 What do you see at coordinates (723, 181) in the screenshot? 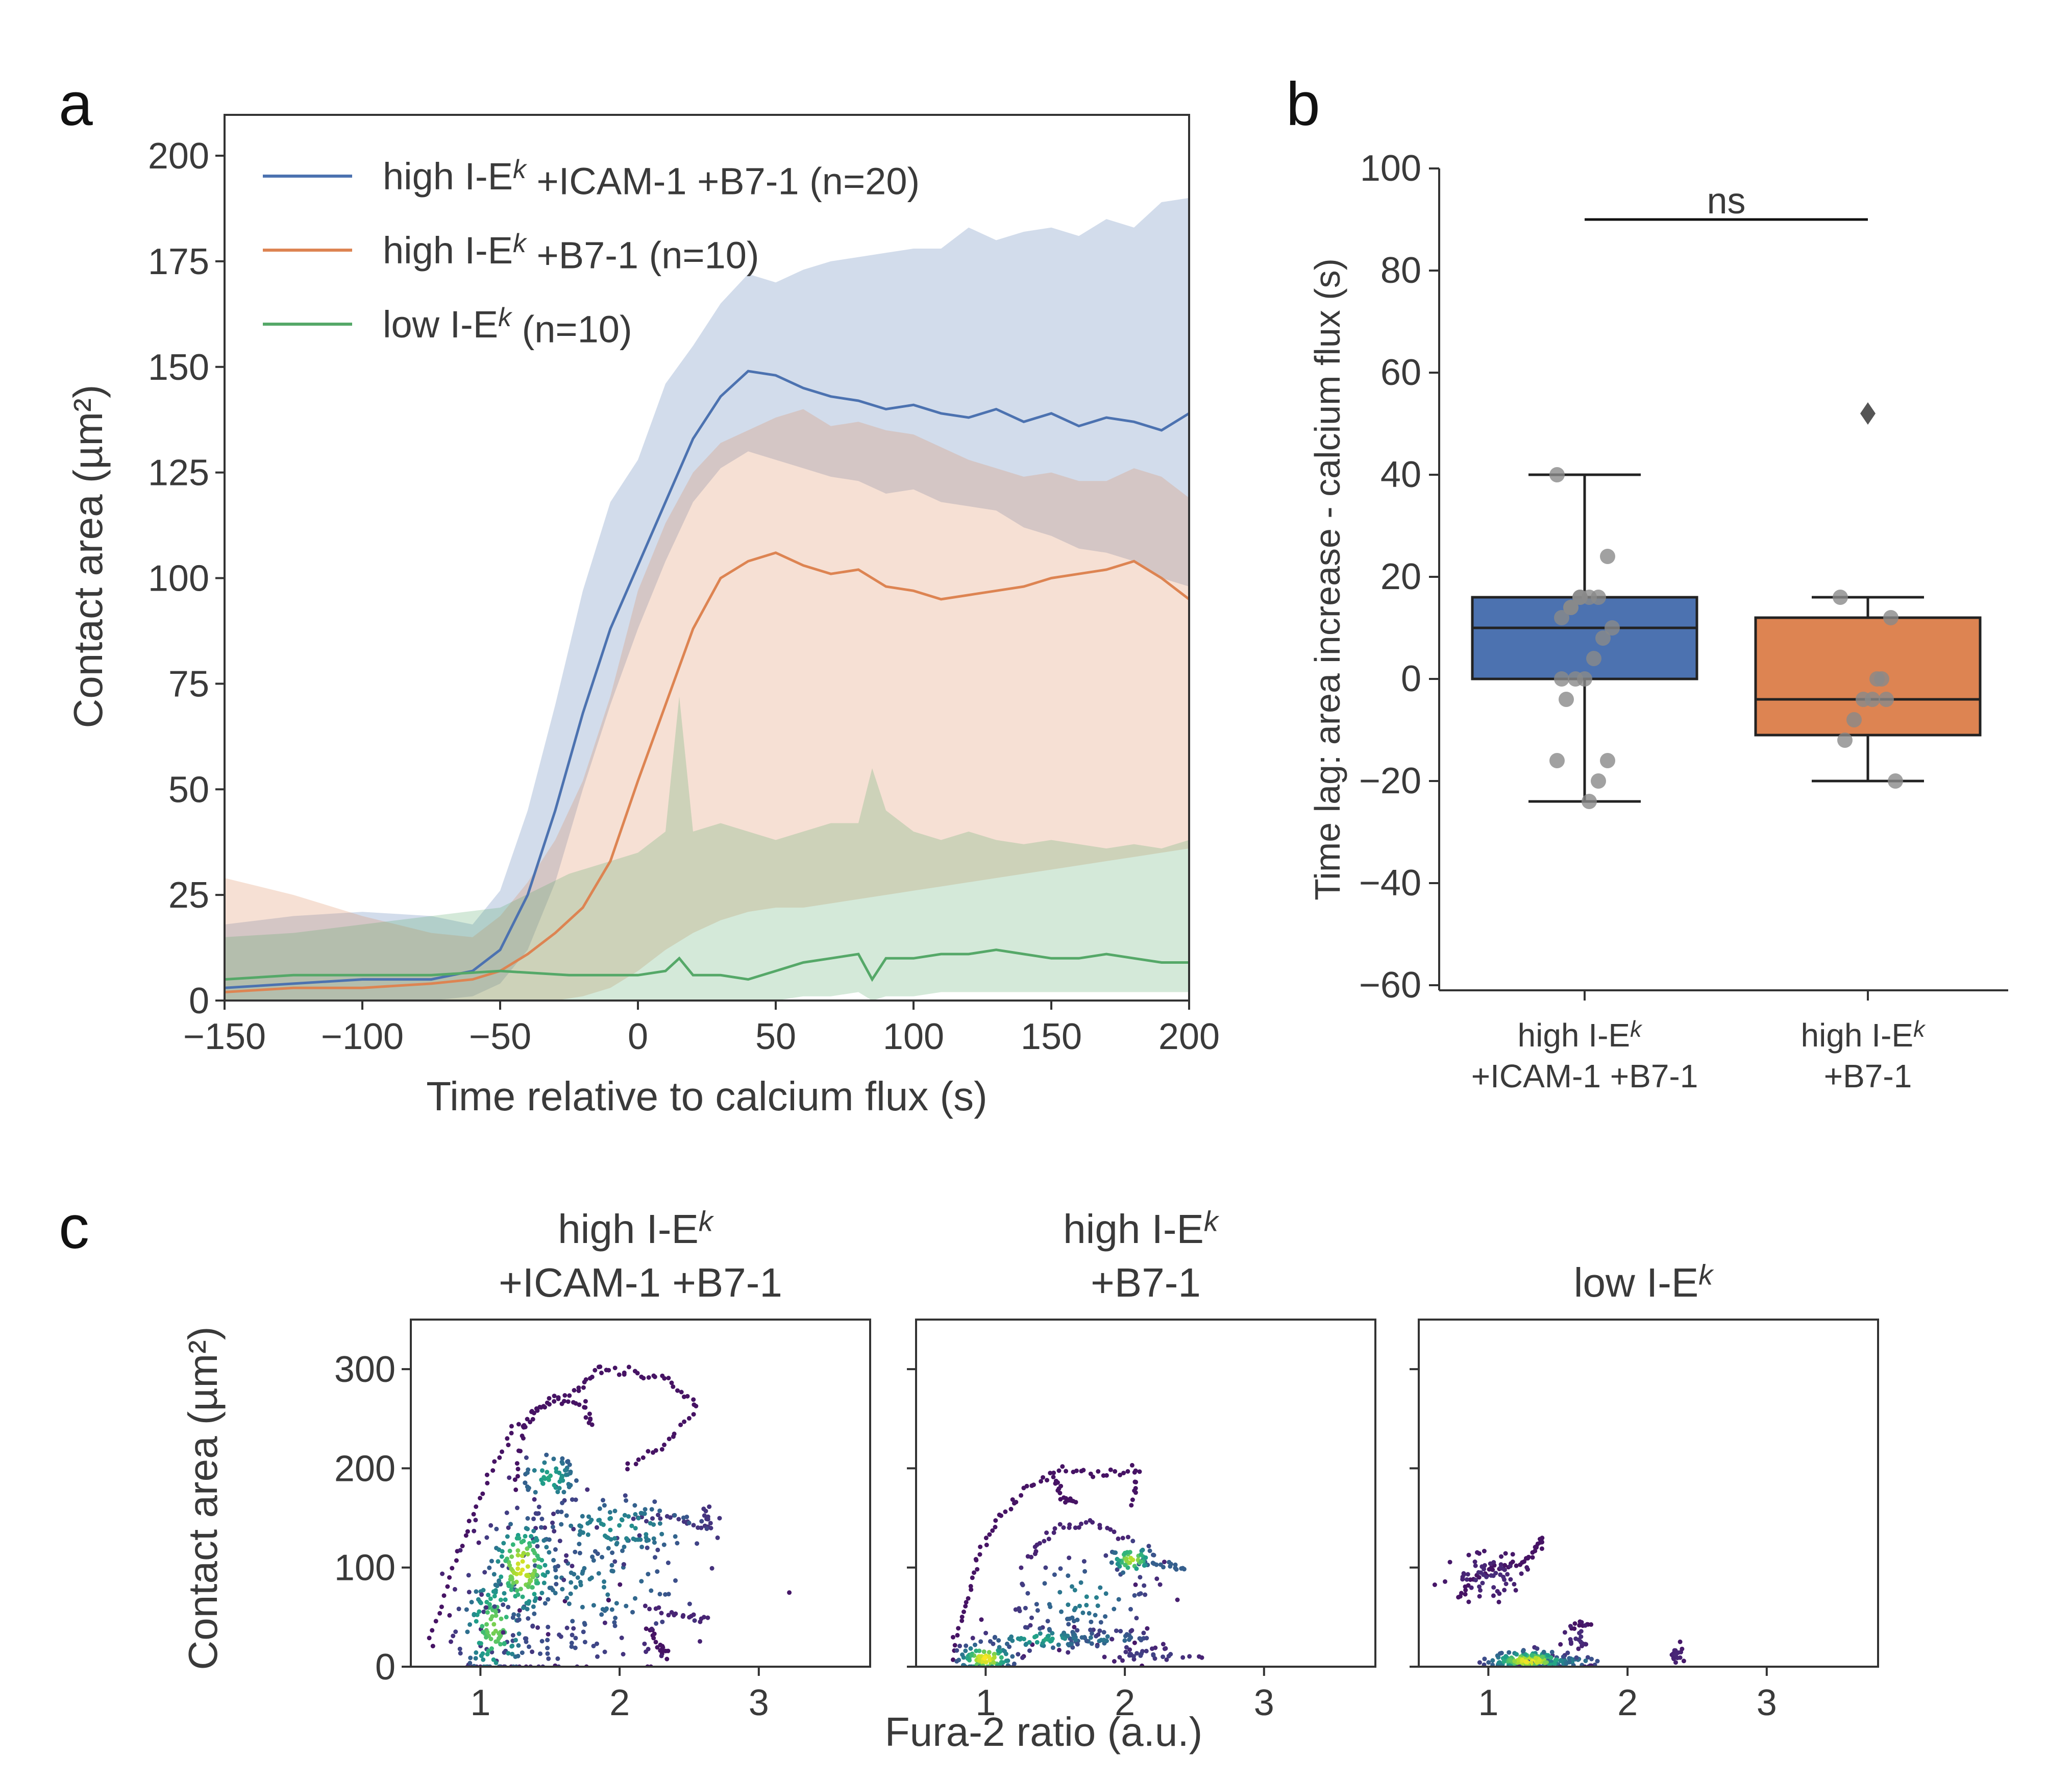
I see `a-legend-label-suffix: +ICAM-1 +B7-1 (n=20)` at bounding box center [723, 181].